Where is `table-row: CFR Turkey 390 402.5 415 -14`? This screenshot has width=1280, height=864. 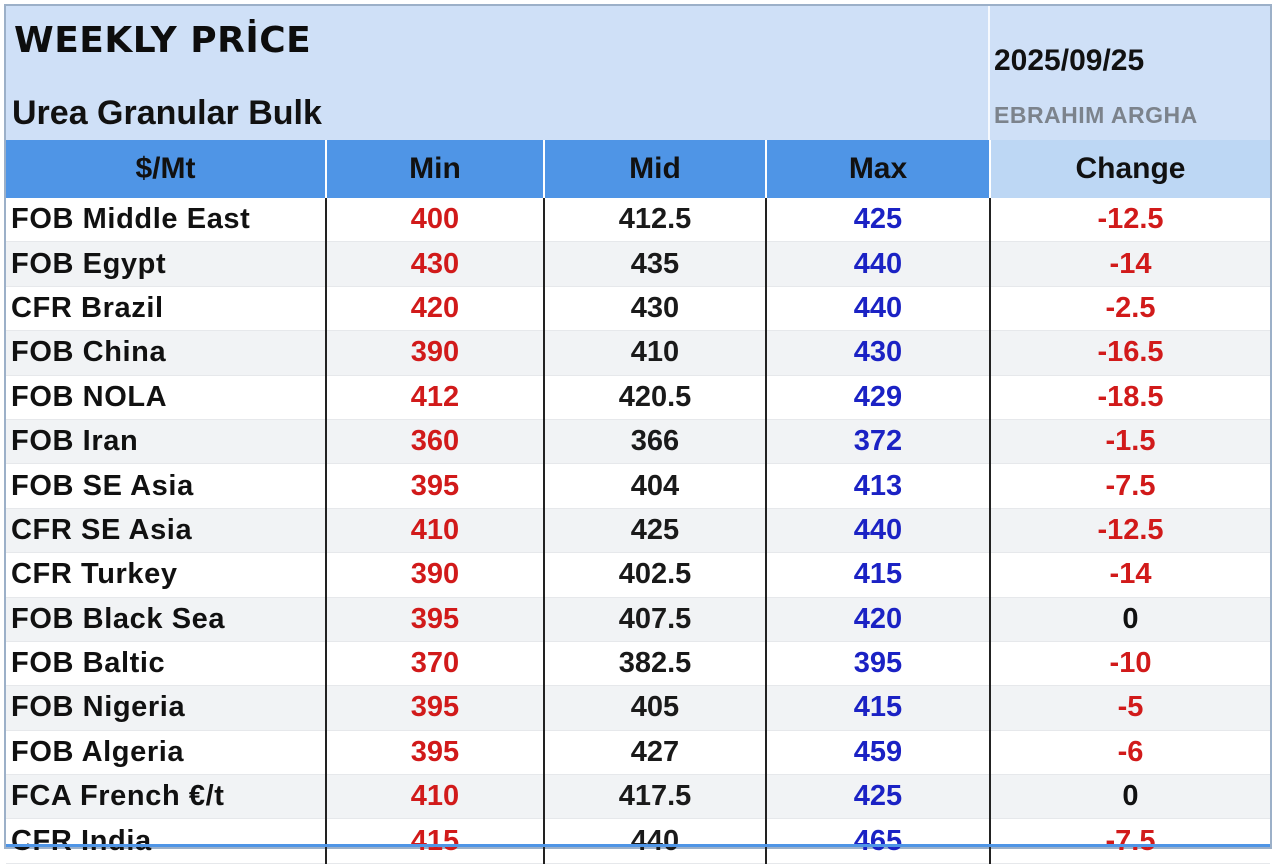
table-row: CFR Turkey 390 402.5 415 -14 is located at coordinates (638, 575).